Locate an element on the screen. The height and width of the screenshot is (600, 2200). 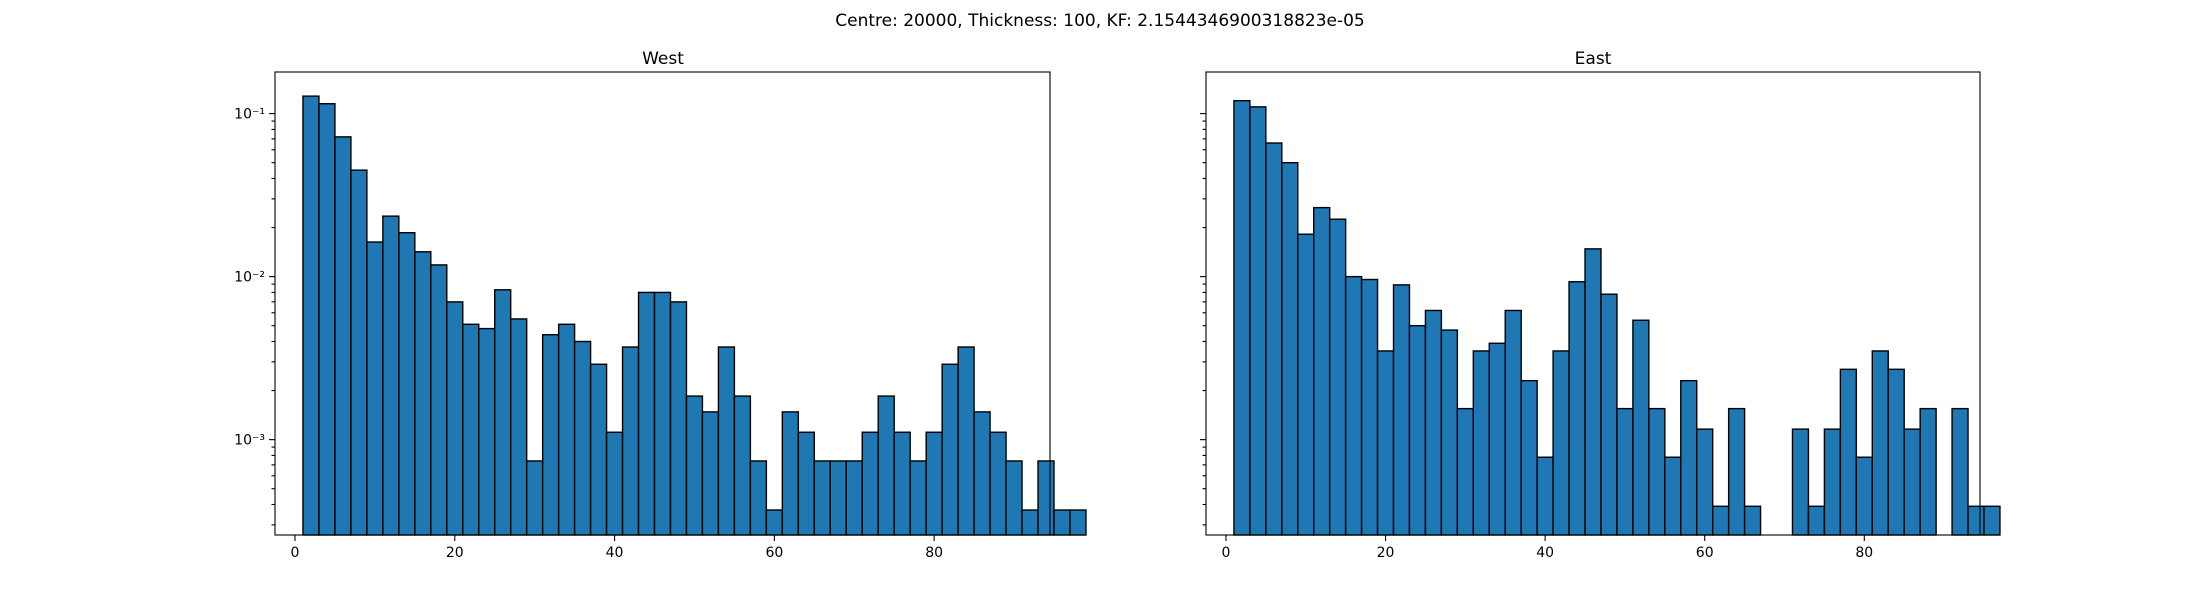
west-x-tick-label: 80 is located at coordinates (934, 553).